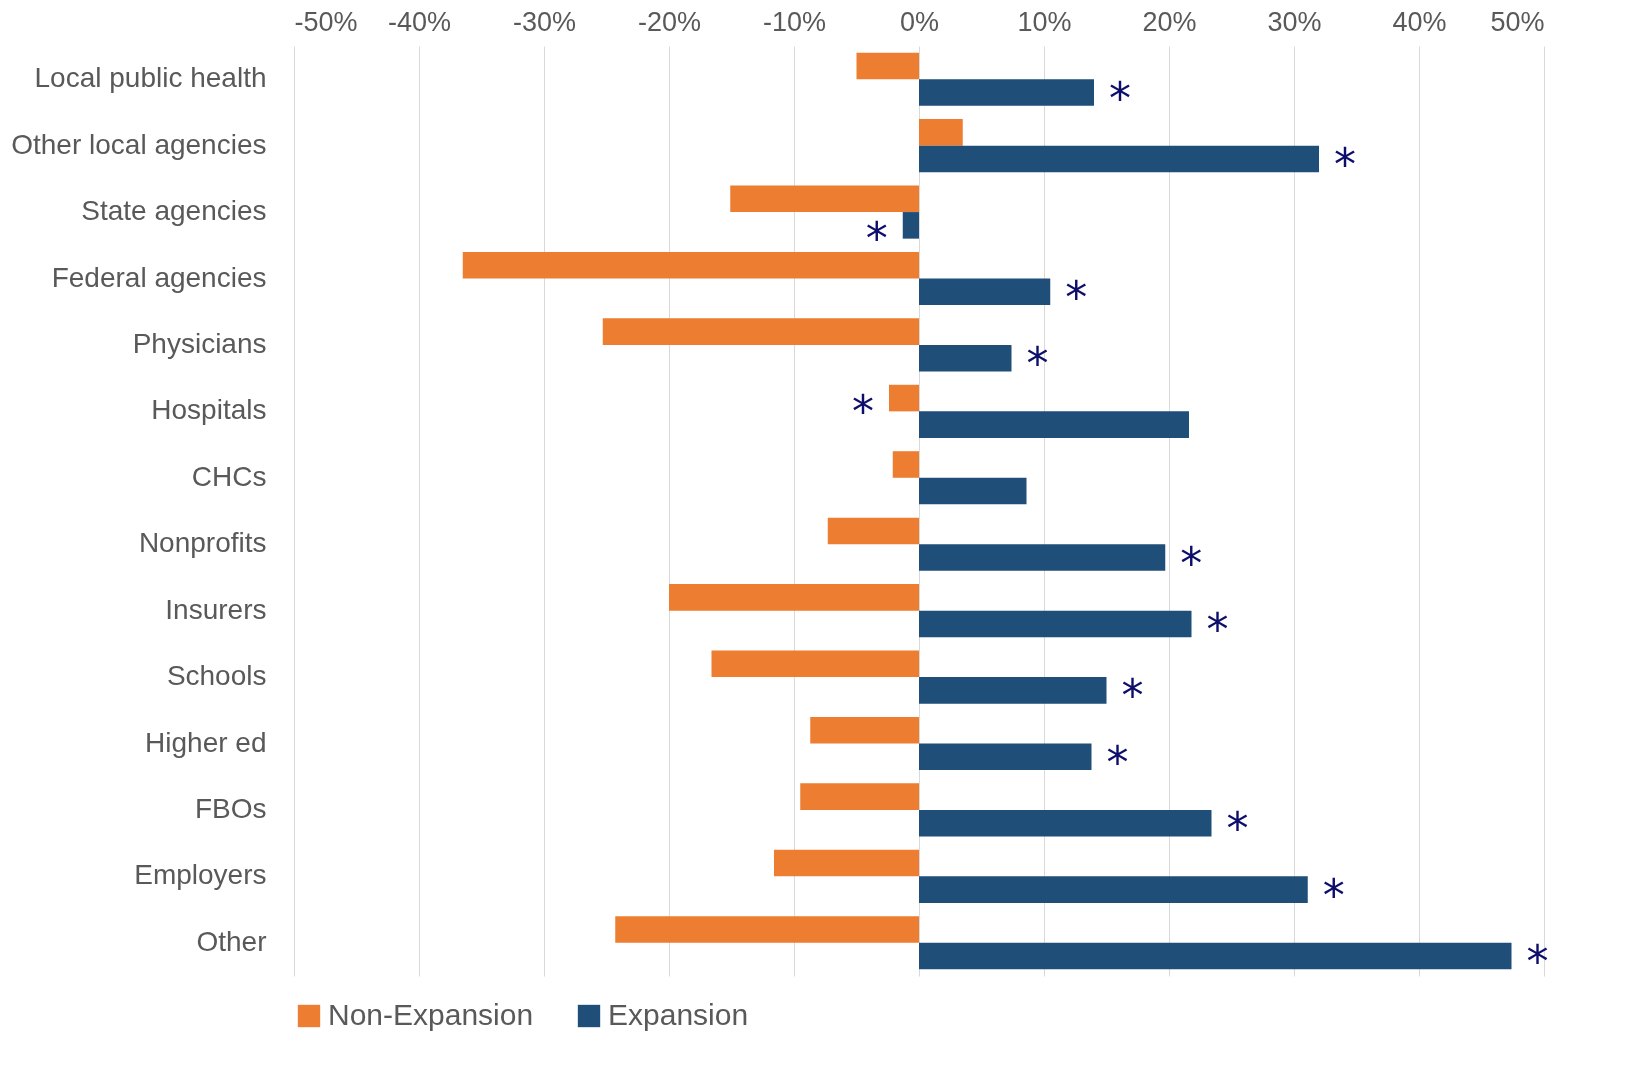 Image resolution: width=1645 pixels, height=1071 pixels. What do you see at coordinates (419, 21) in the screenshot?
I see `x-tick-label: -40%` at bounding box center [419, 21].